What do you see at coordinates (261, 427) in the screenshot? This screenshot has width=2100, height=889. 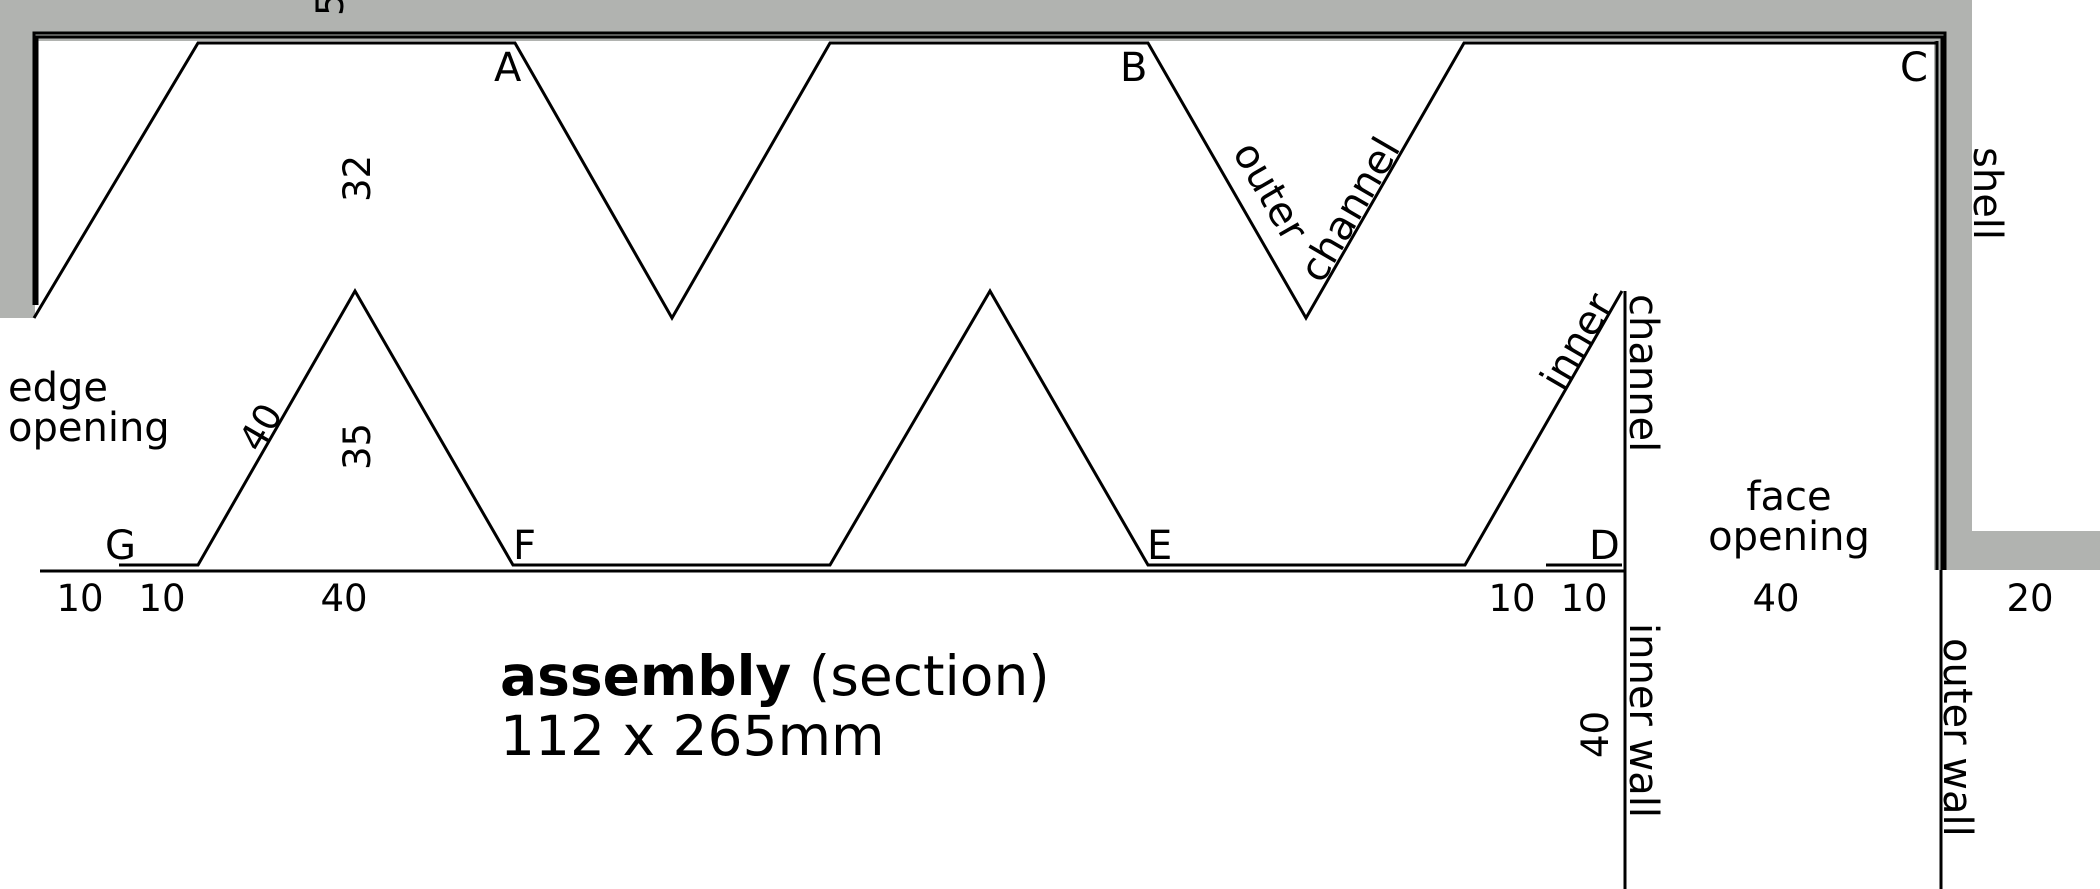 I see `dim-slope-40: 40` at bounding box center [261, 427].